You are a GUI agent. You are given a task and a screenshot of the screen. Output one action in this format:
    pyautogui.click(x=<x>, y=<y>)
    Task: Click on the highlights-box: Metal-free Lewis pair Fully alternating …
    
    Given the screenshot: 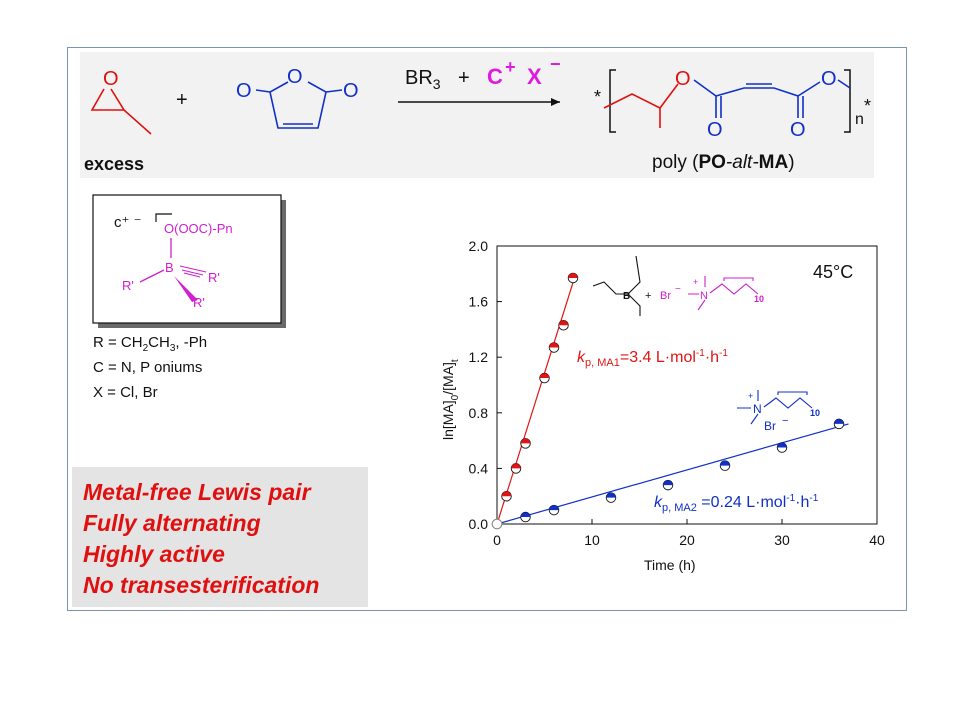 What is the action you would take?
    pyautogui.click(x=220, y=537)
    